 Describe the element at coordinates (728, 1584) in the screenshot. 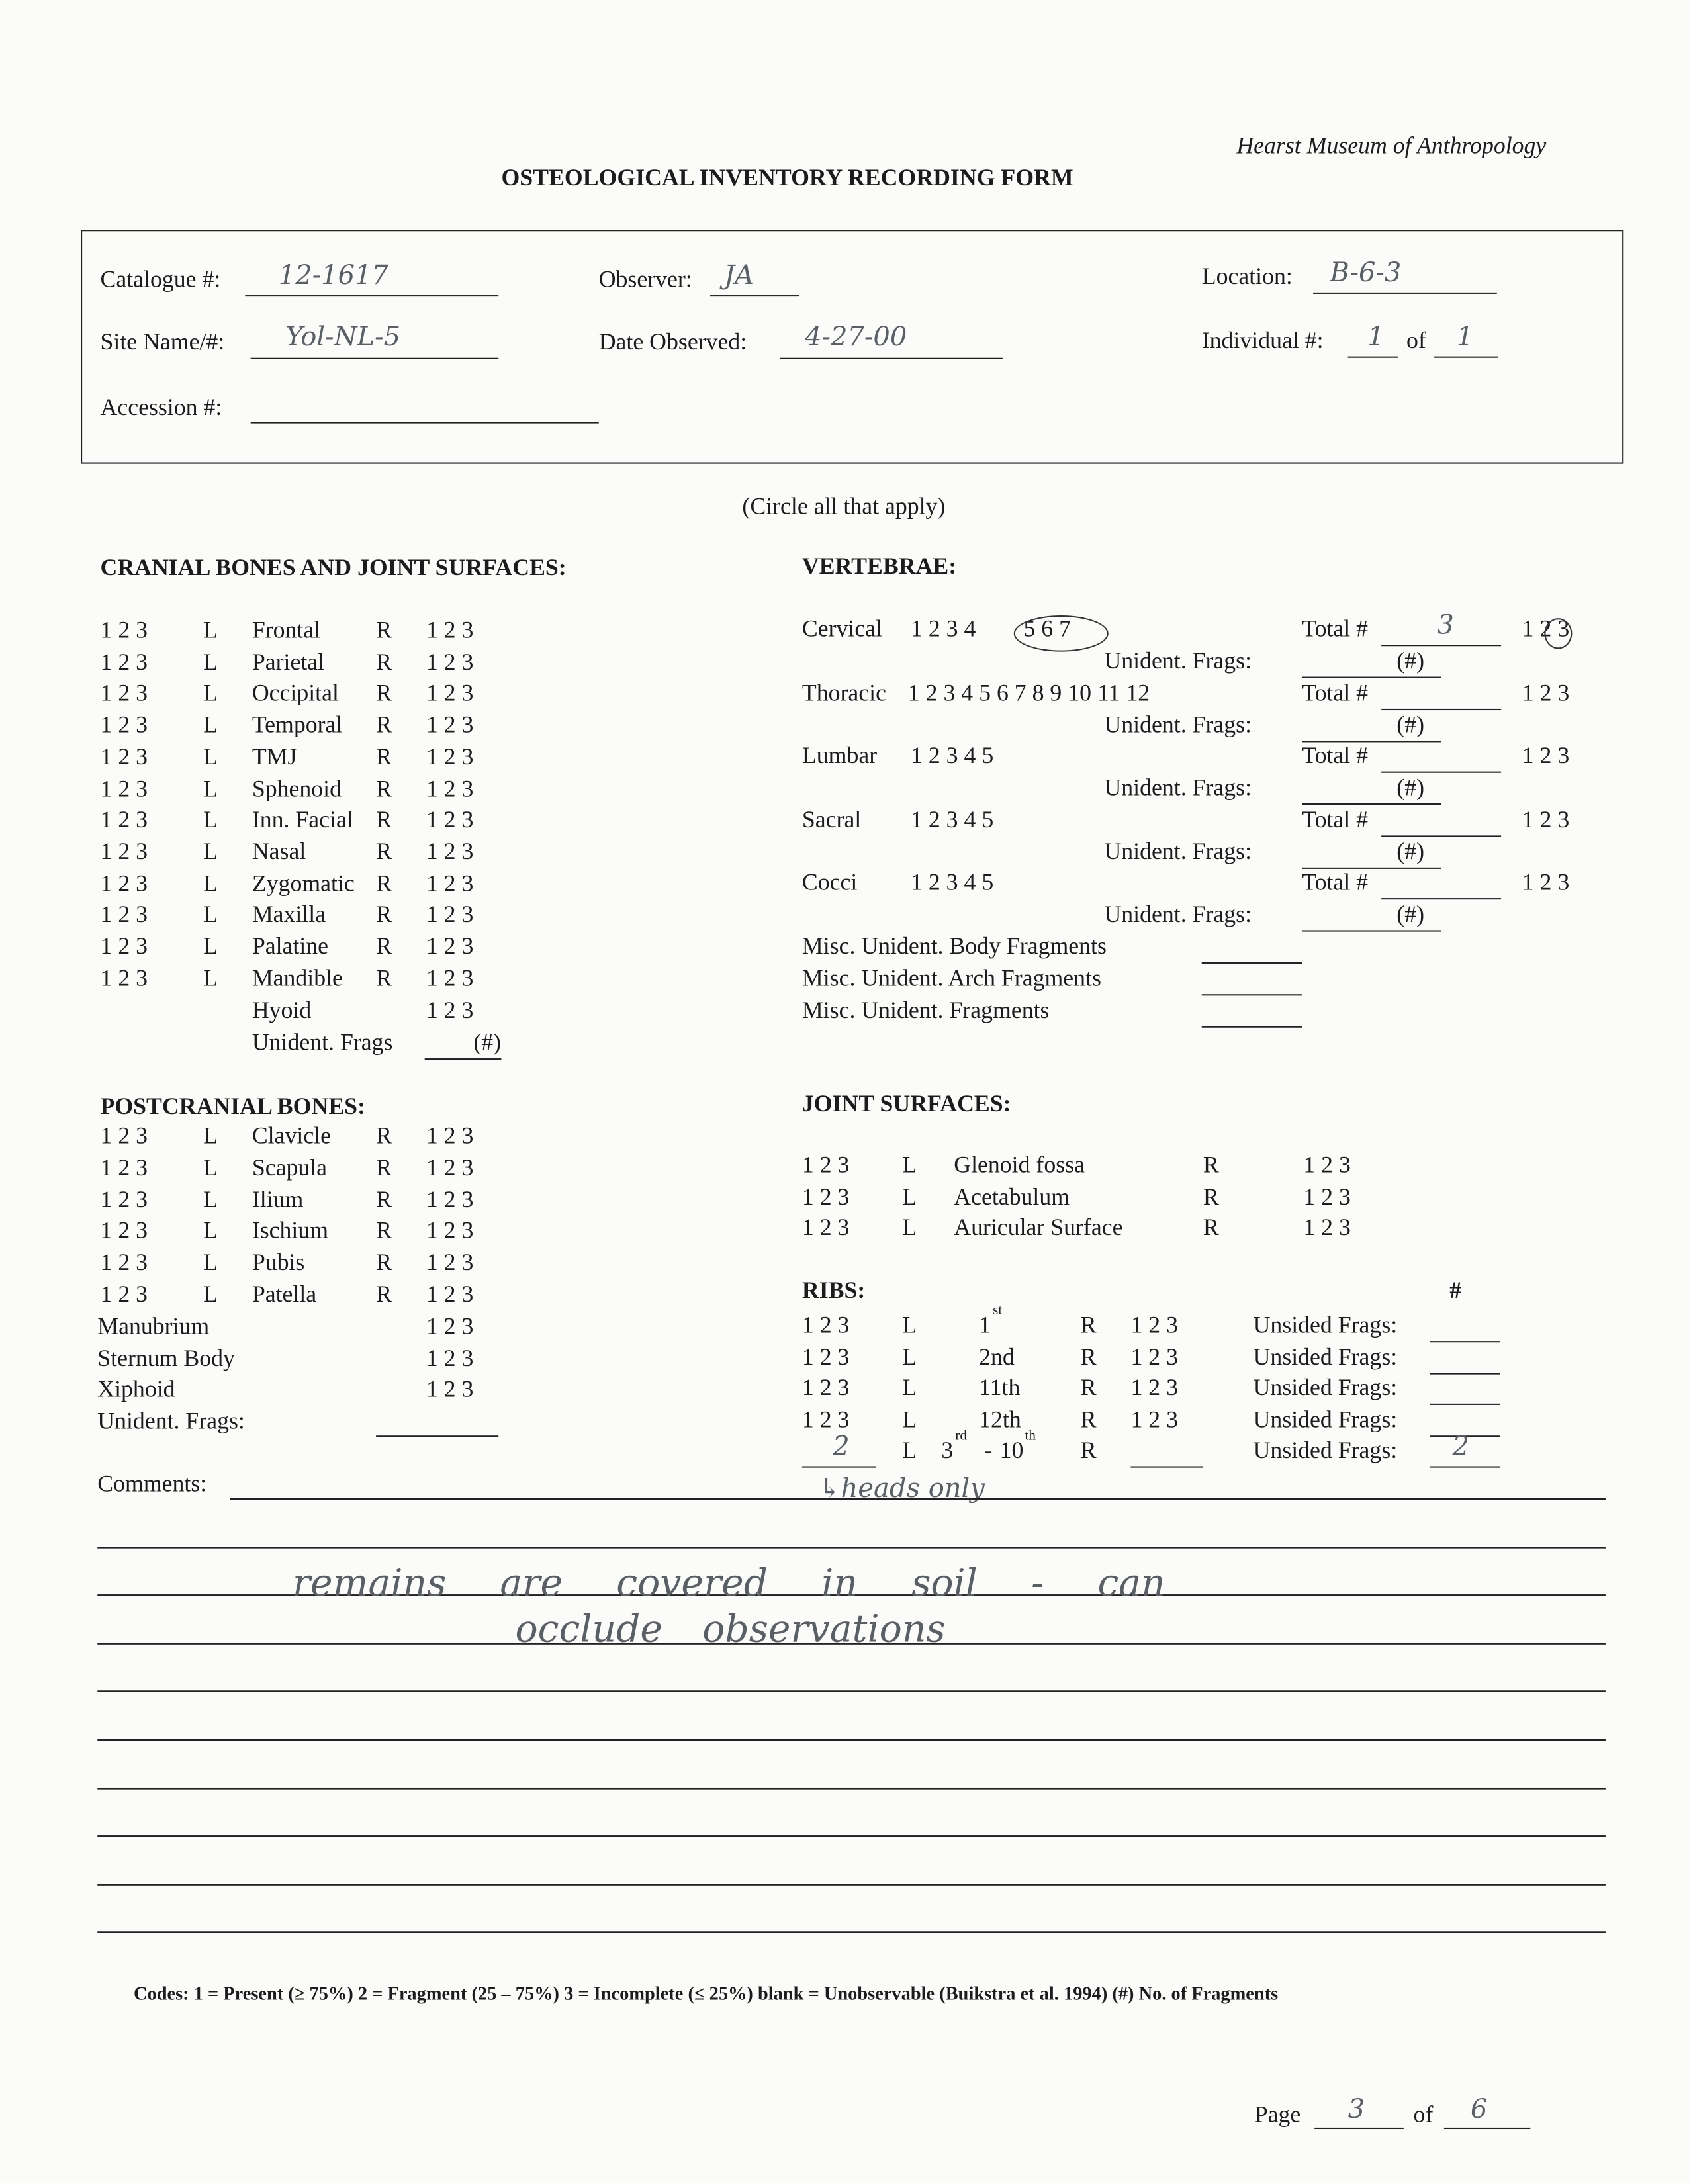

I see `comment-text-line1: remains are covered in soil - can` at that location.